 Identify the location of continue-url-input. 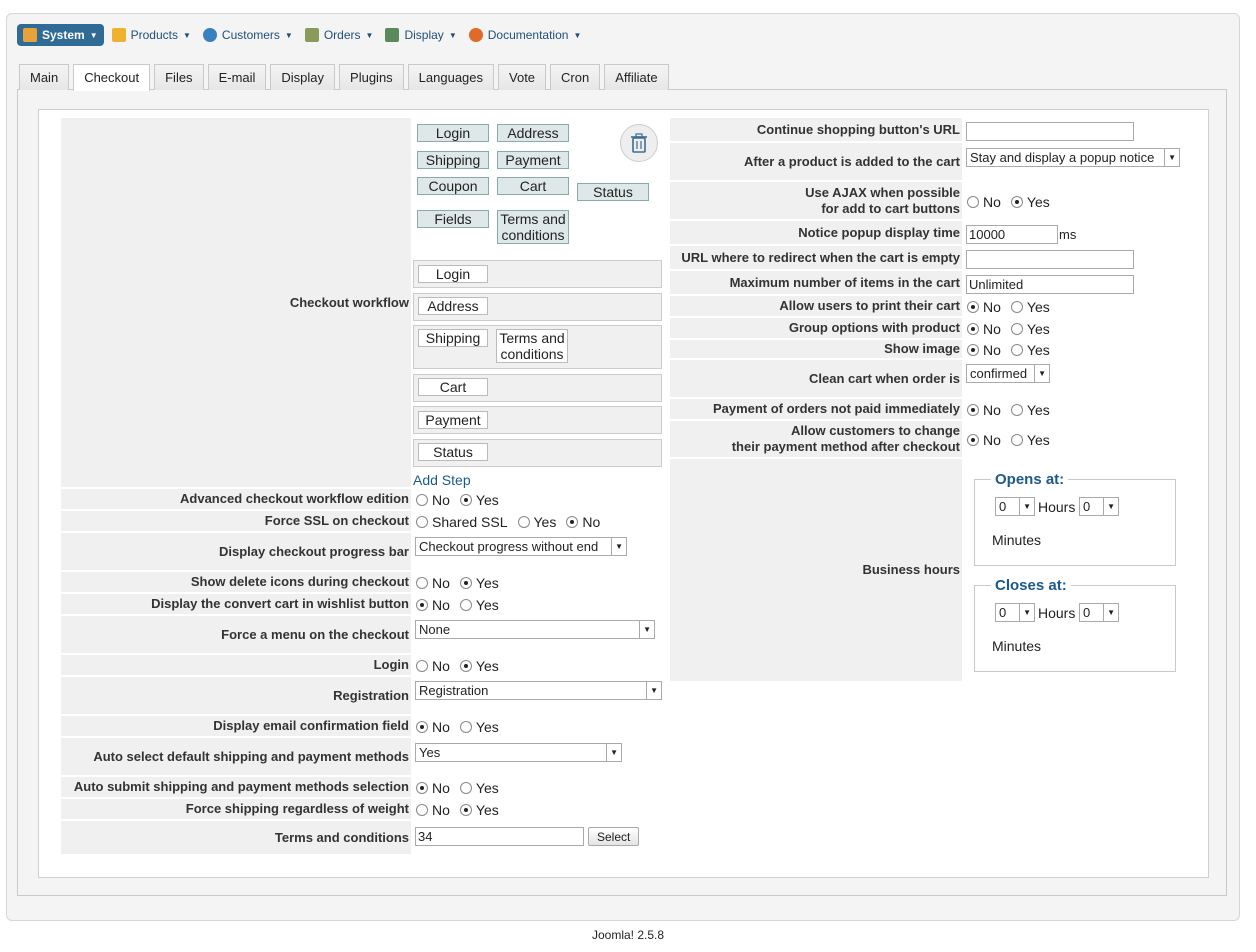
(1050, 131).